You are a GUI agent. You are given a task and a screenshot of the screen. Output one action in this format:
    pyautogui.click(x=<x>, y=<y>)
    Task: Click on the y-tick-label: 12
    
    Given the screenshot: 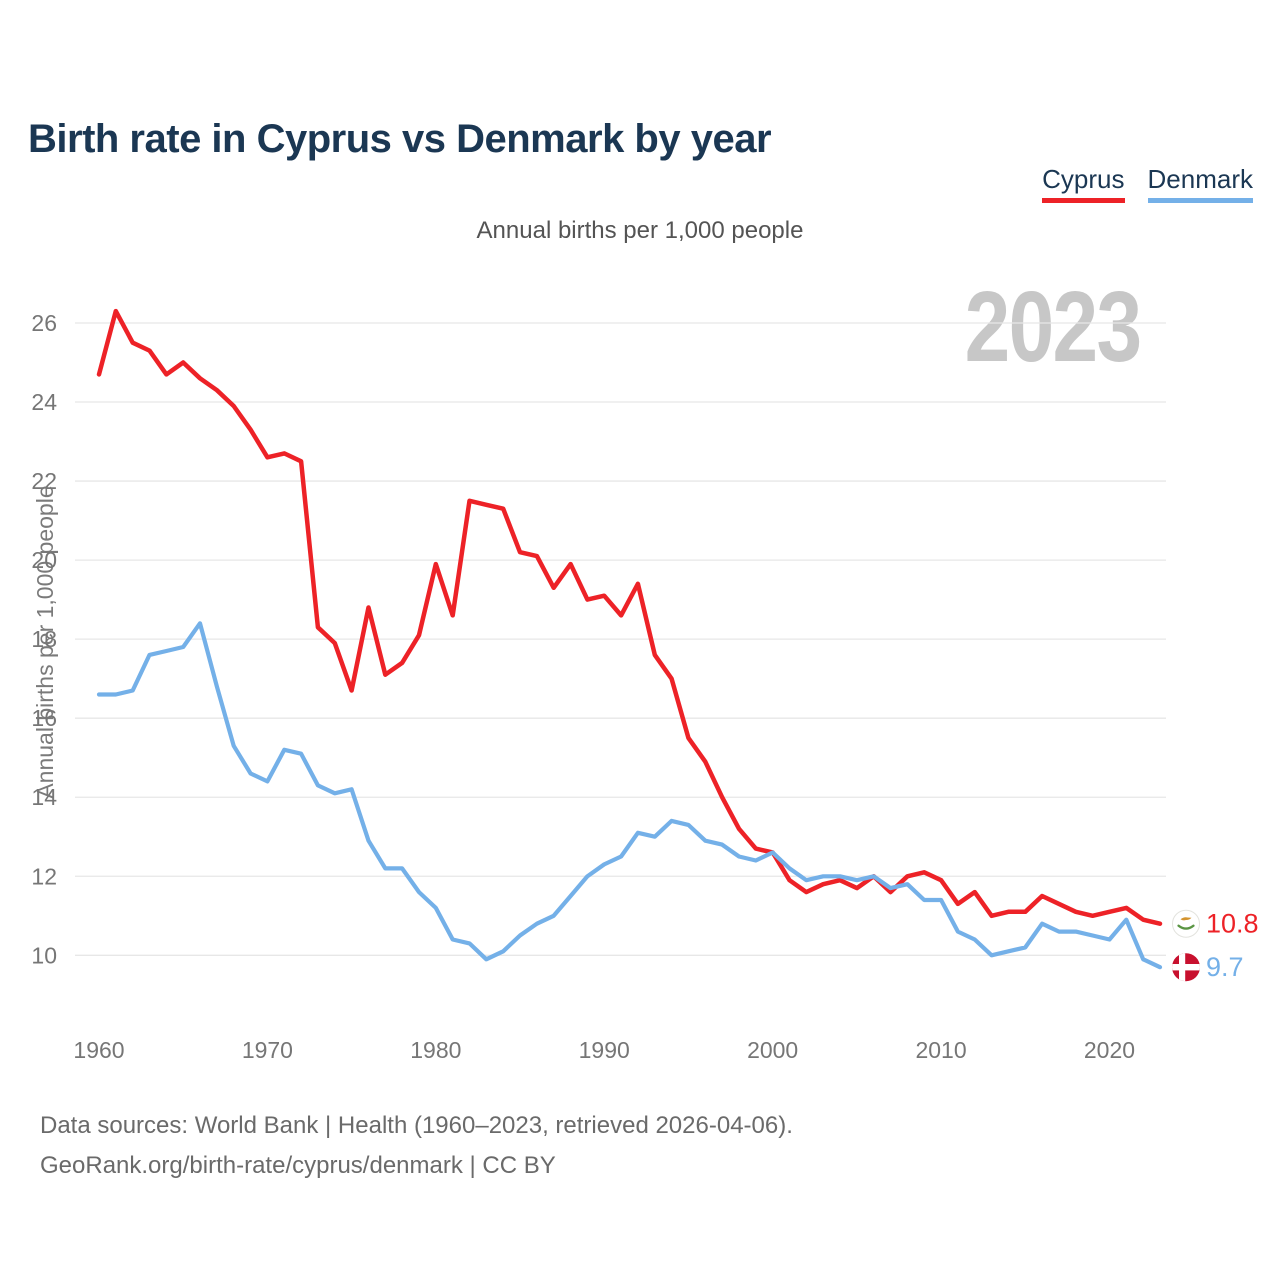 What is the action you would take?
    pyautogui.click(x=44, y=876)
    